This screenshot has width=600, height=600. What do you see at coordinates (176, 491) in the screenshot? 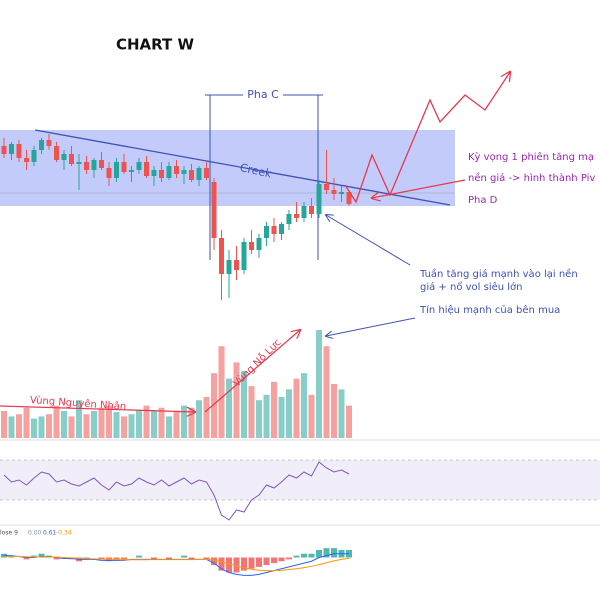
I see `rsi-line` at bounding box center [176, 491].